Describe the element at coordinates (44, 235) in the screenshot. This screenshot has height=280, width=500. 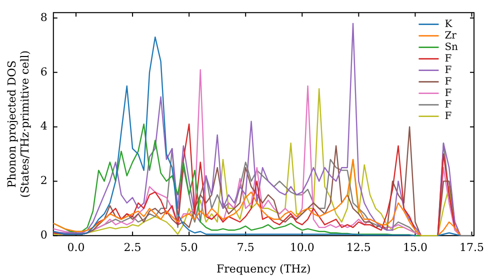
I see `y-tick-label: 0` at that location.